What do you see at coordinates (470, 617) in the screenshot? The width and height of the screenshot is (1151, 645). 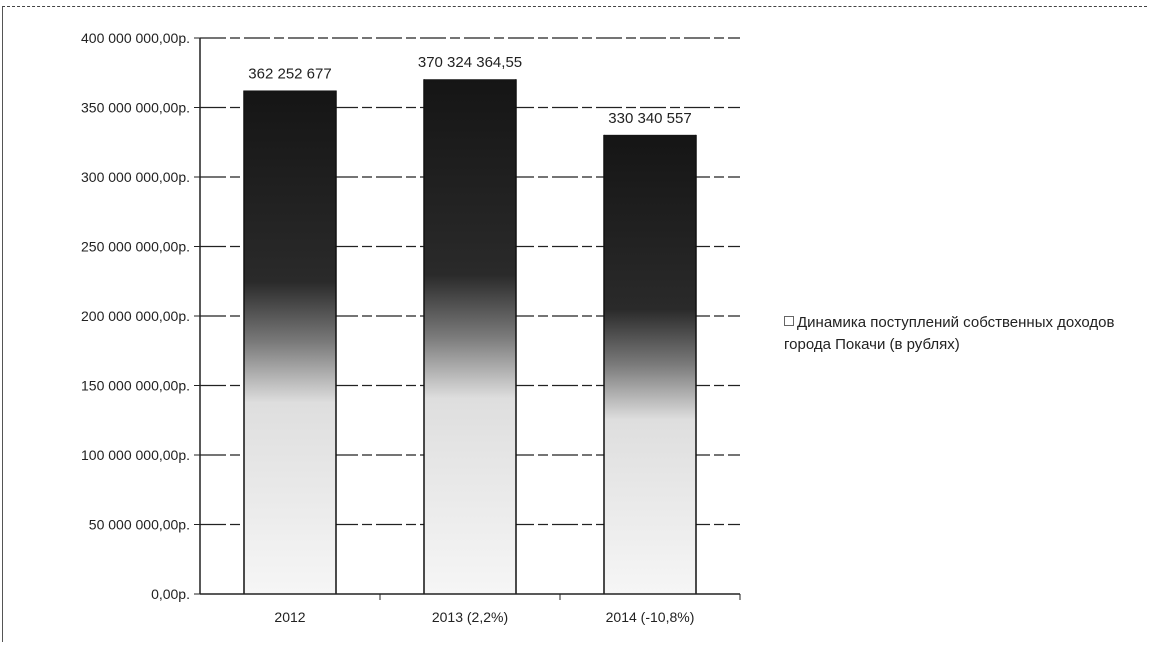 I see `x-tick-label: 2013 (2,2%)` at bounding box center [470, 617].